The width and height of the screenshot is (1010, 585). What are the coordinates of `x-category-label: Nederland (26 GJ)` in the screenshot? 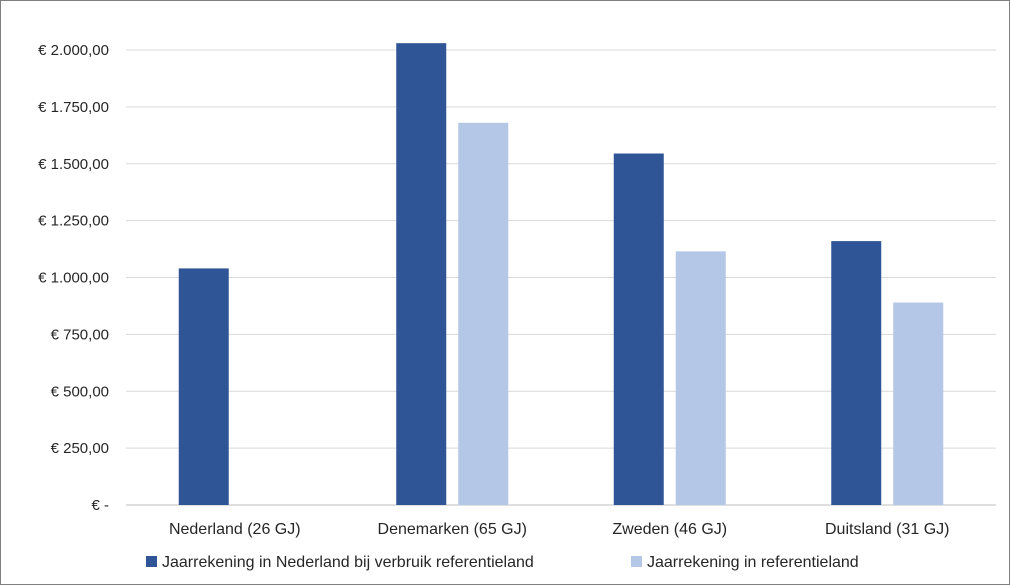 It's located at (235, 529).